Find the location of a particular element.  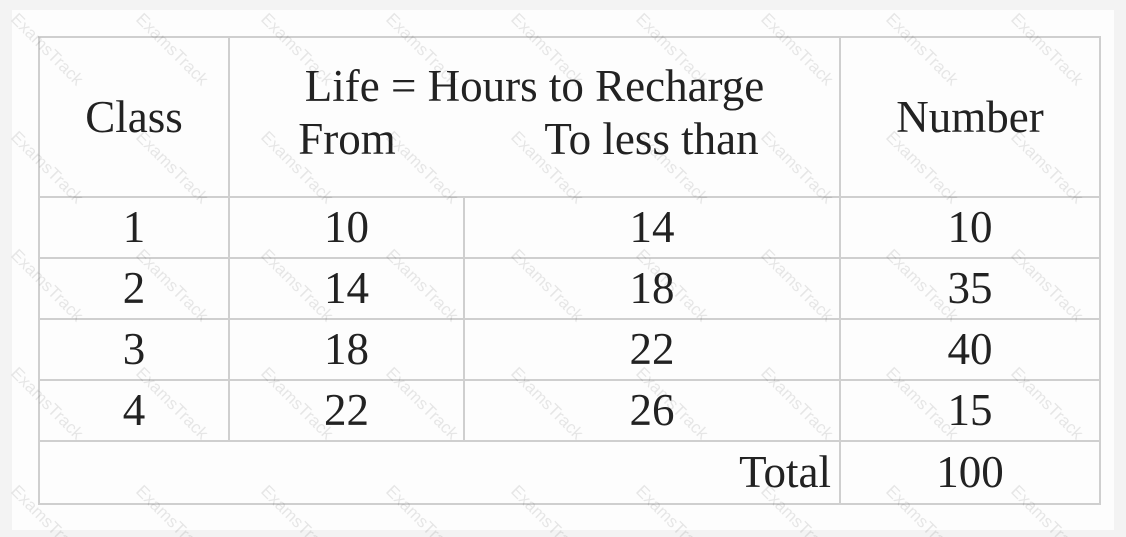

header-number: Number is located at coordinates (970, 117).